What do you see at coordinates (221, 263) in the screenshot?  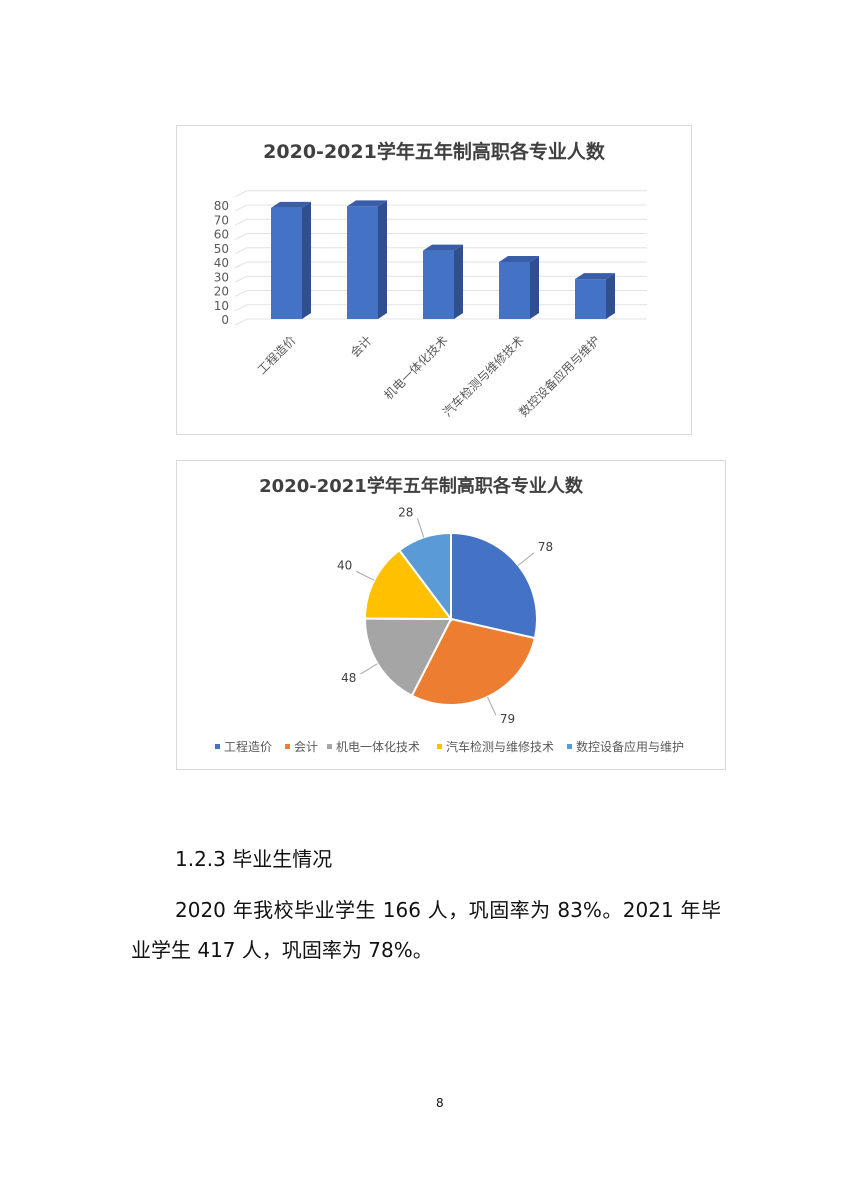 I see `y-tick-label: 40` at bounding box center [221, 263].